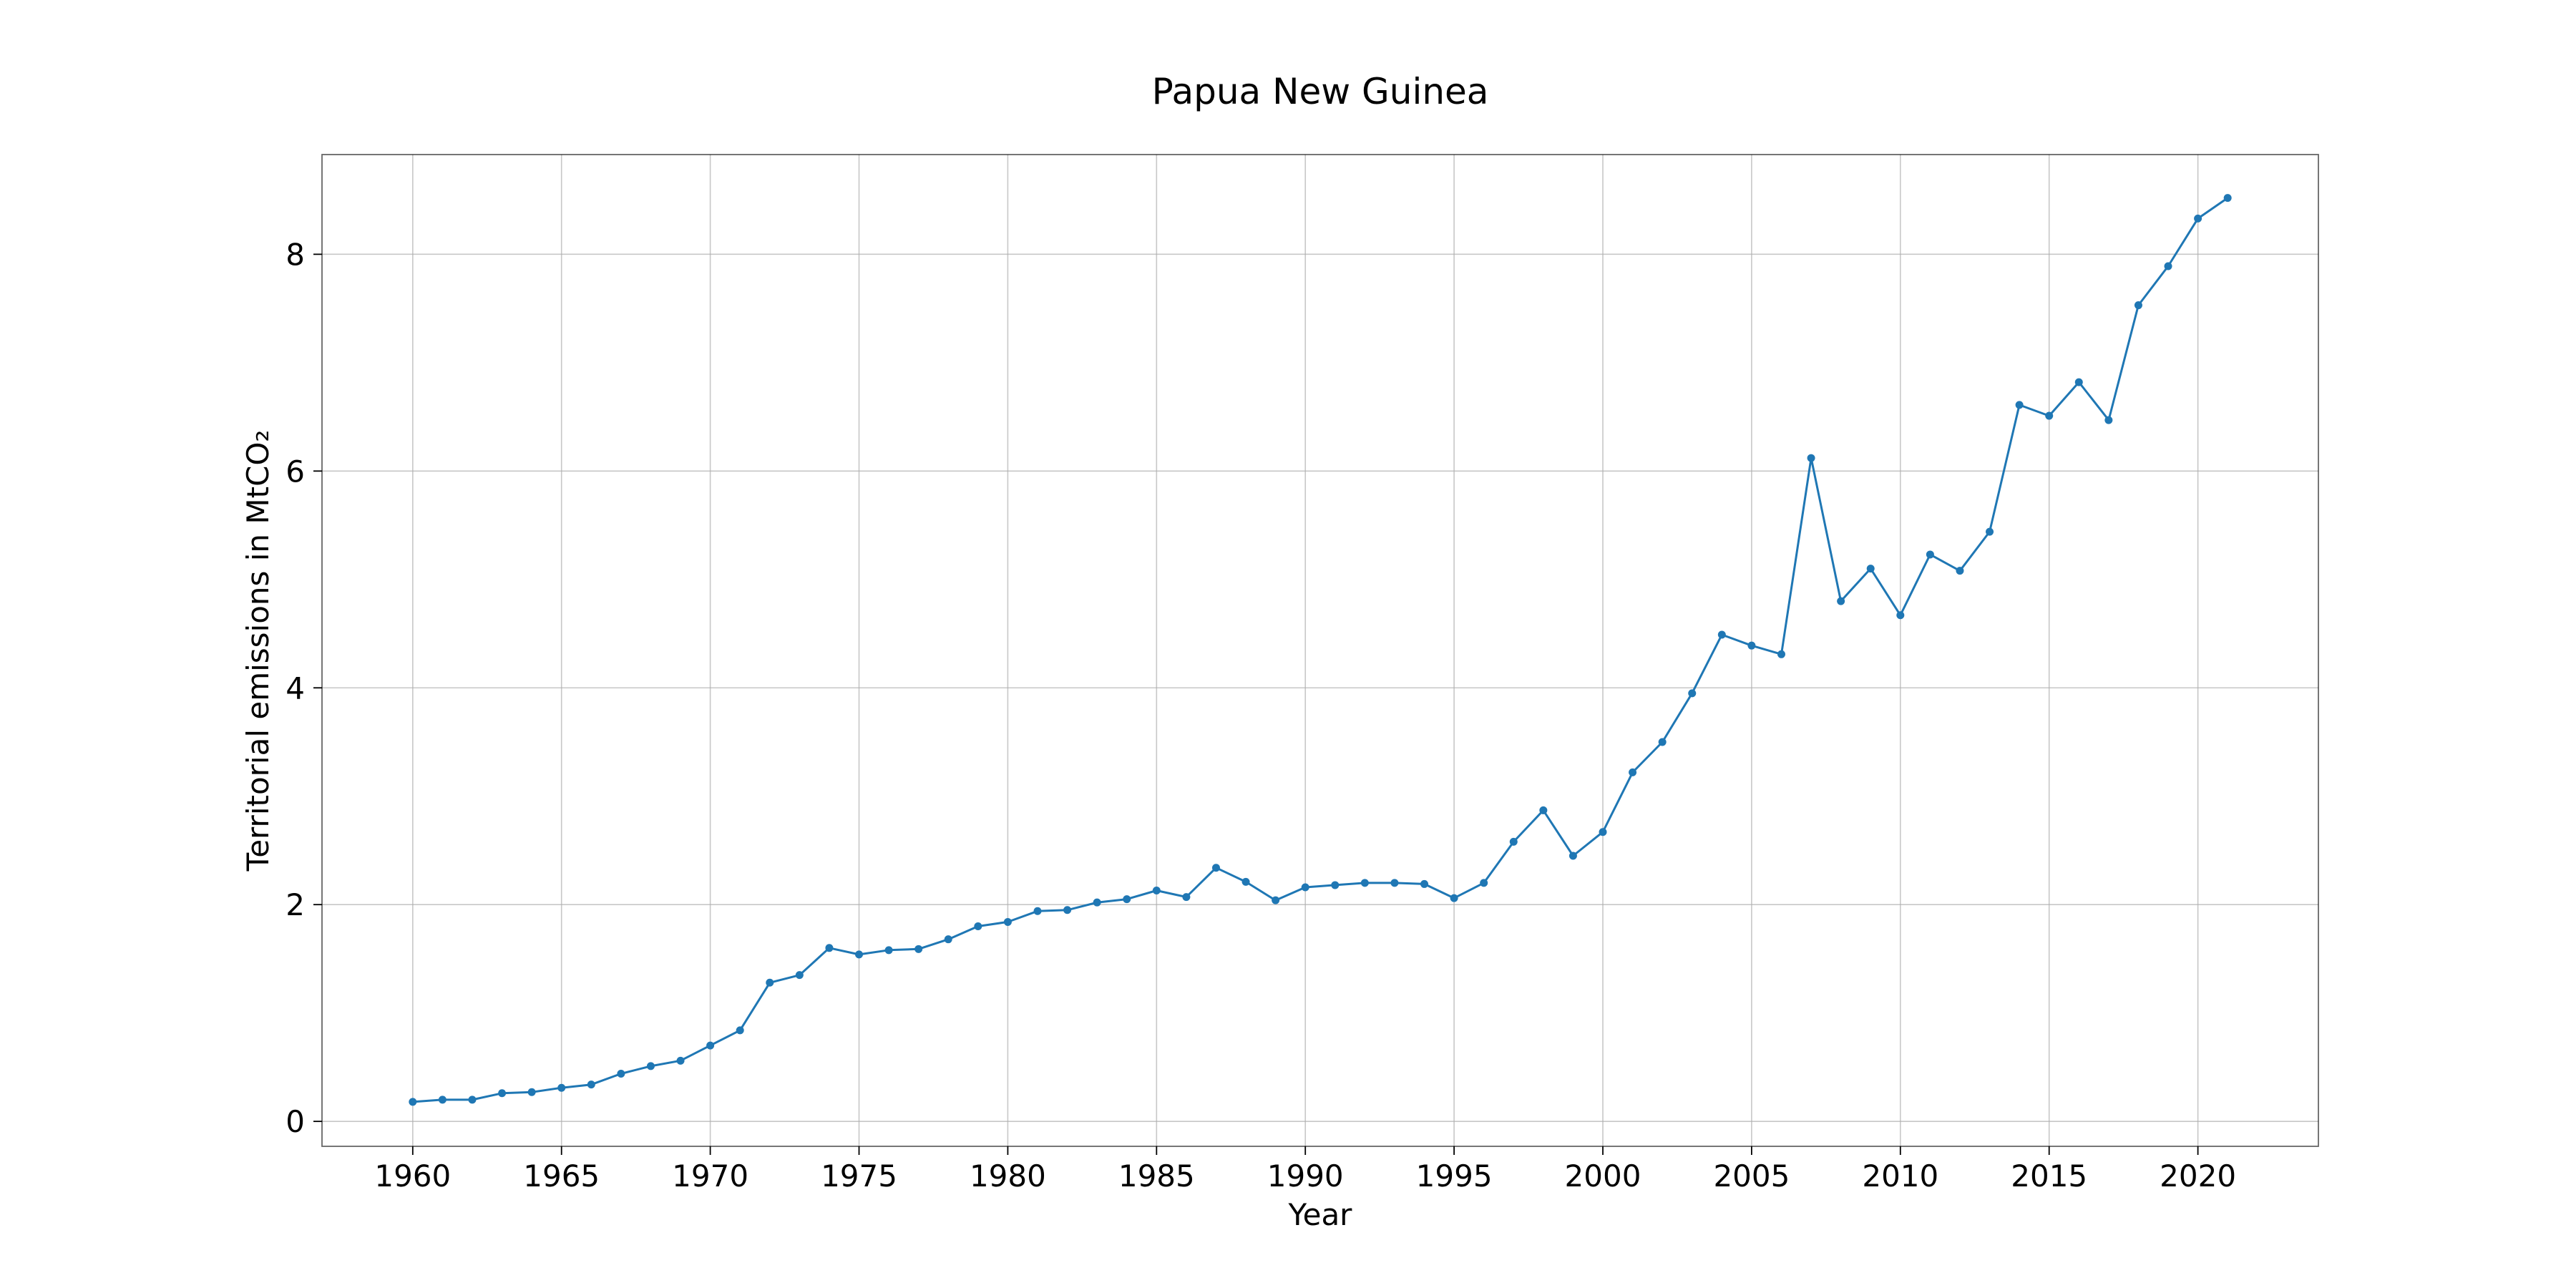  Describe the element at coordinates (710, 1176) in the screenshot. I see `x-tick-label: 1970` at that location.